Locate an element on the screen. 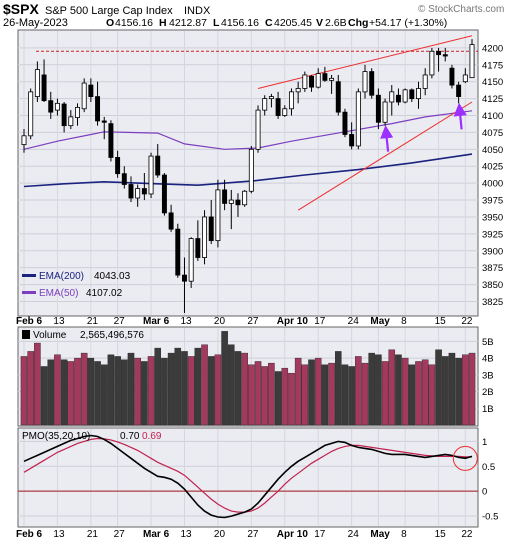 This screenshot has height=548, width=524. pmo-date-tick-label: 8 is located at coordinates (404, 534).